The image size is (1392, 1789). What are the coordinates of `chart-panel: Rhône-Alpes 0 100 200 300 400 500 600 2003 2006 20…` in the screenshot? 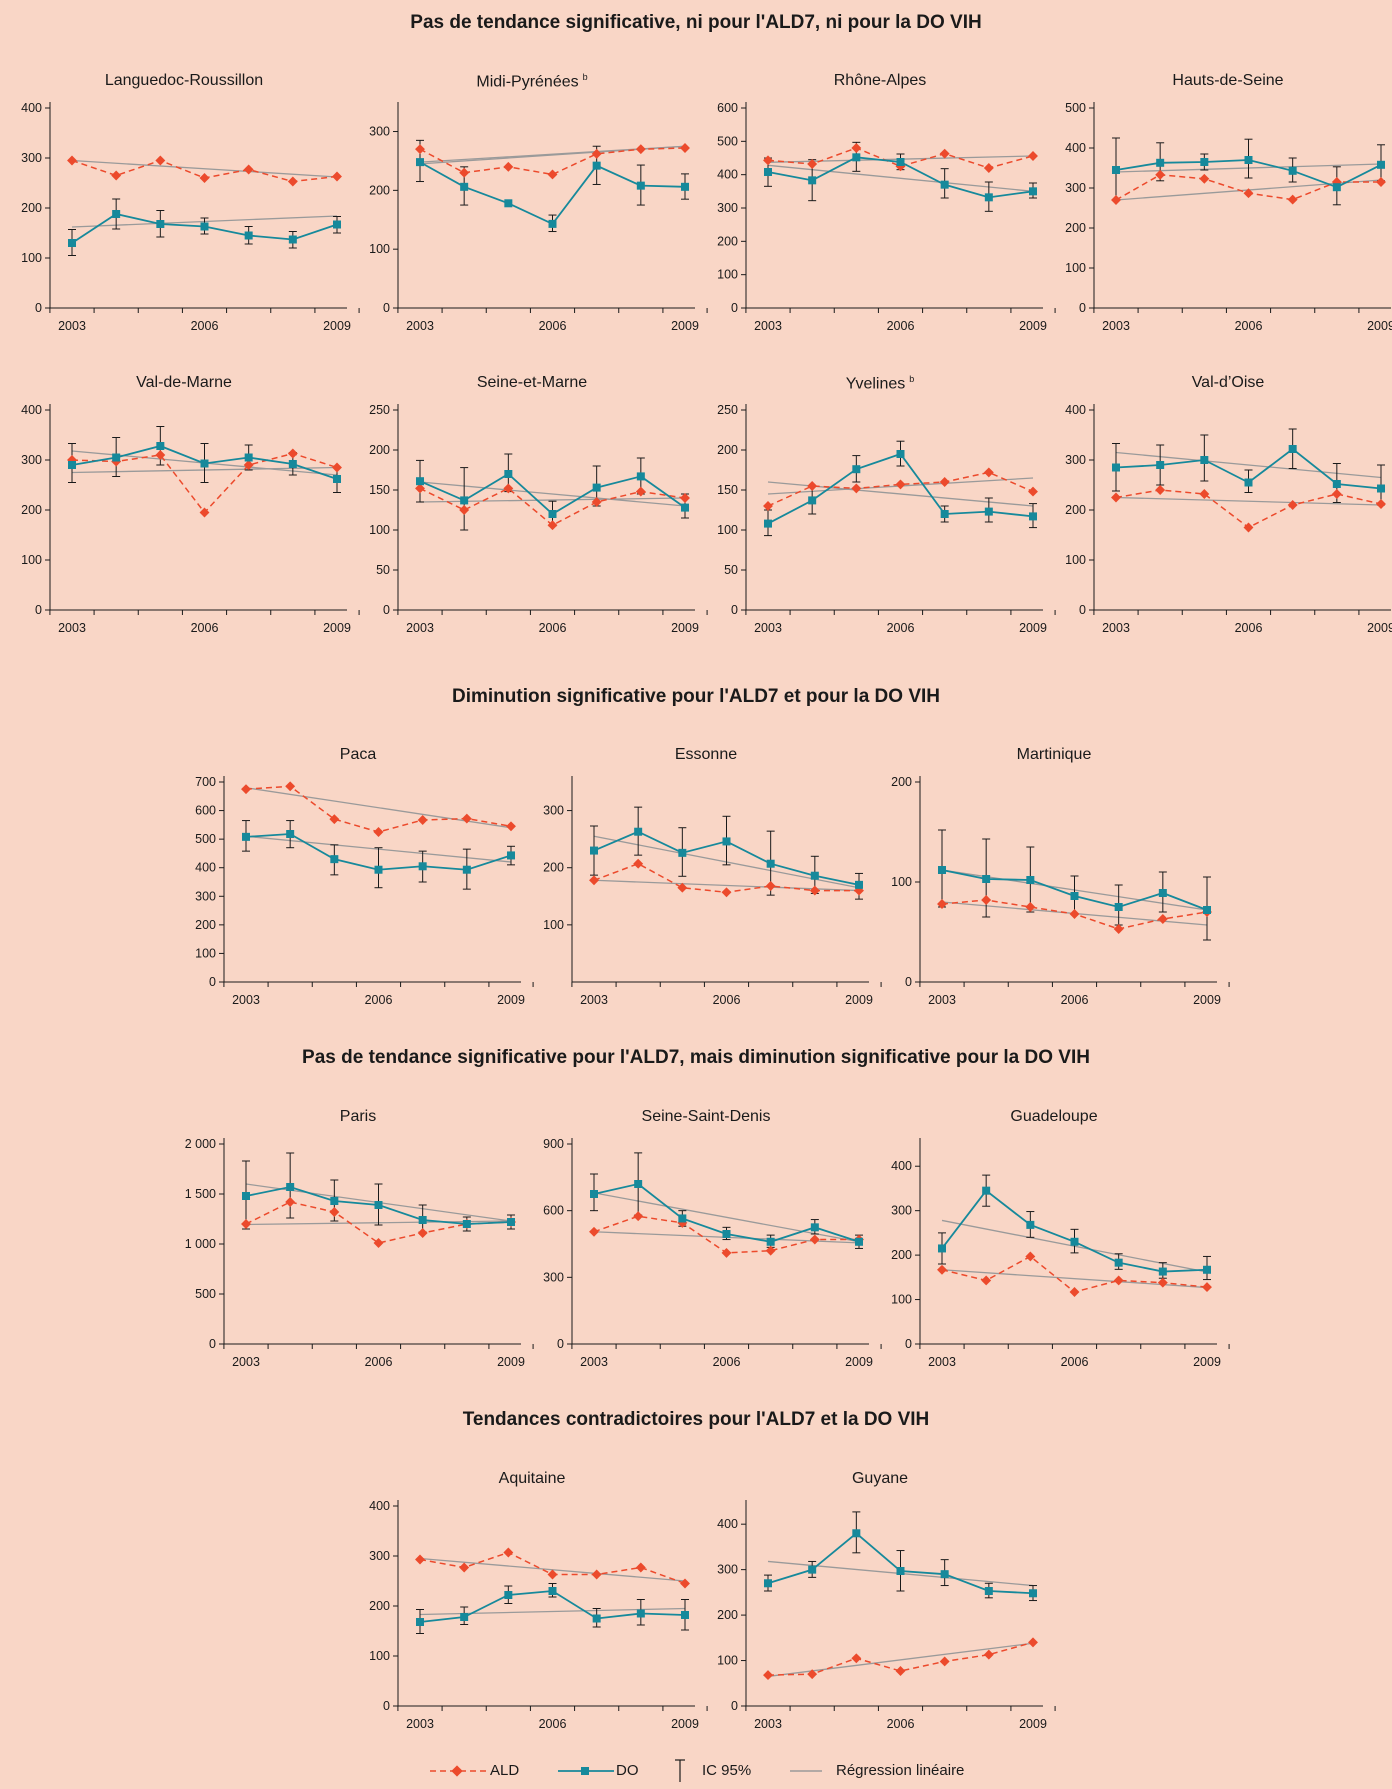 It's located at (881, 196).